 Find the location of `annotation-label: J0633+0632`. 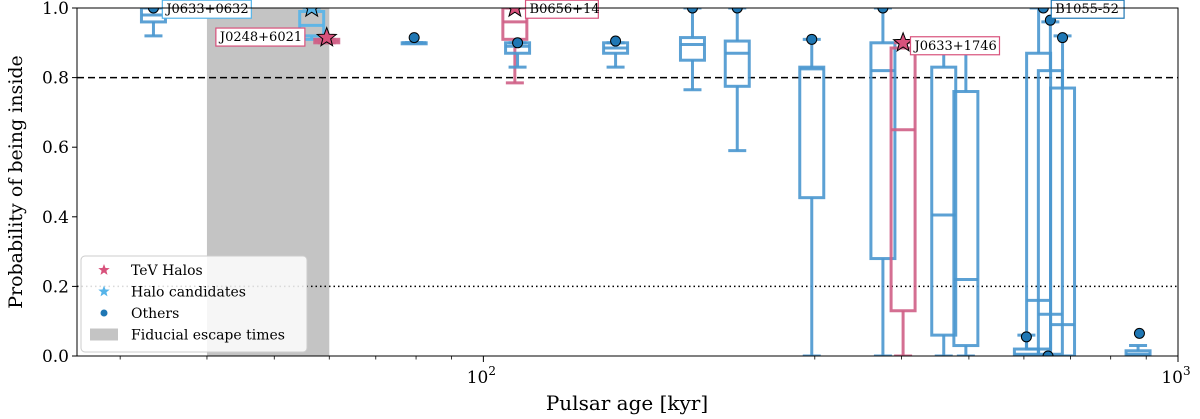

annotation-label: J0633+0632 is located at coordinates (206, 9).